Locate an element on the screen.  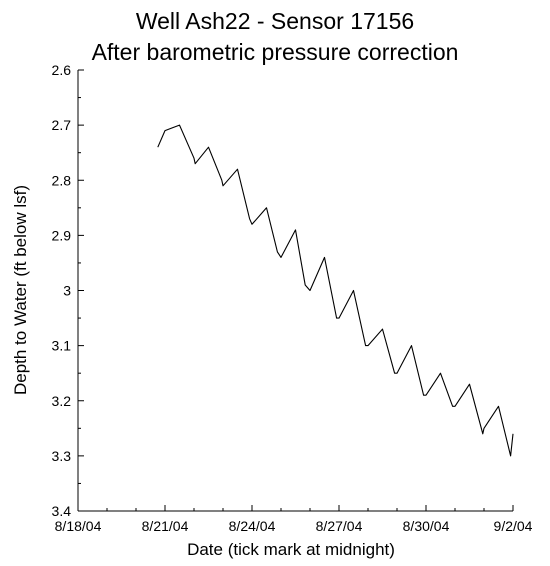
chart-title: Well Ash22 - Sensor 17156 is located at coordinates (275, 21).